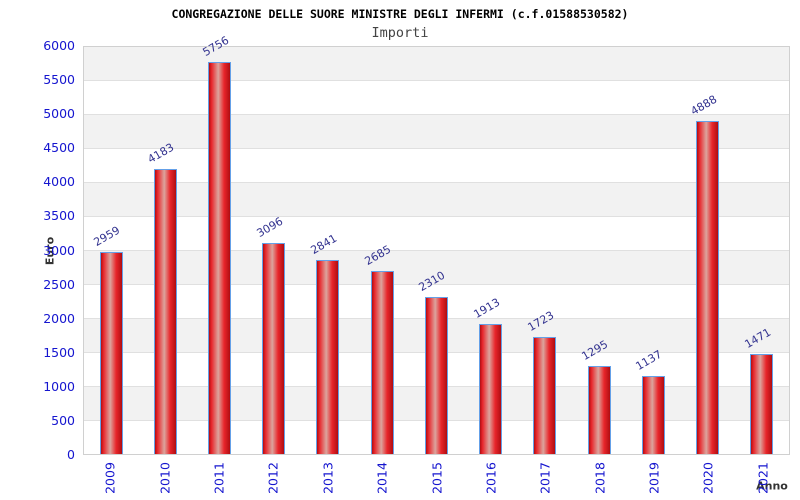 The height and width of the screenshot is (500, 800). I want to click on y-tick-label: 1500, so click(59, 352).